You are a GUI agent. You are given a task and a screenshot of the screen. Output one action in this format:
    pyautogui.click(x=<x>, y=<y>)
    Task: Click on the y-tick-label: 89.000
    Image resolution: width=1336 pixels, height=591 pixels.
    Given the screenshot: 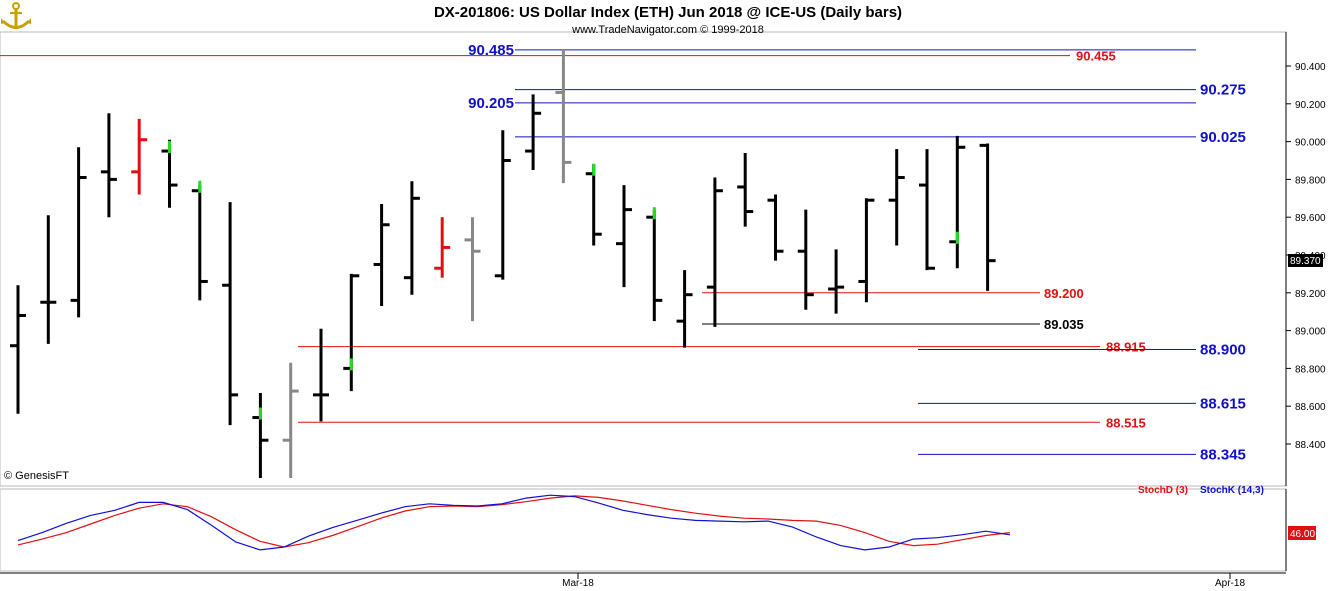 What is the action you would take?
    pyautogui.click(x=1310, y=332)
    